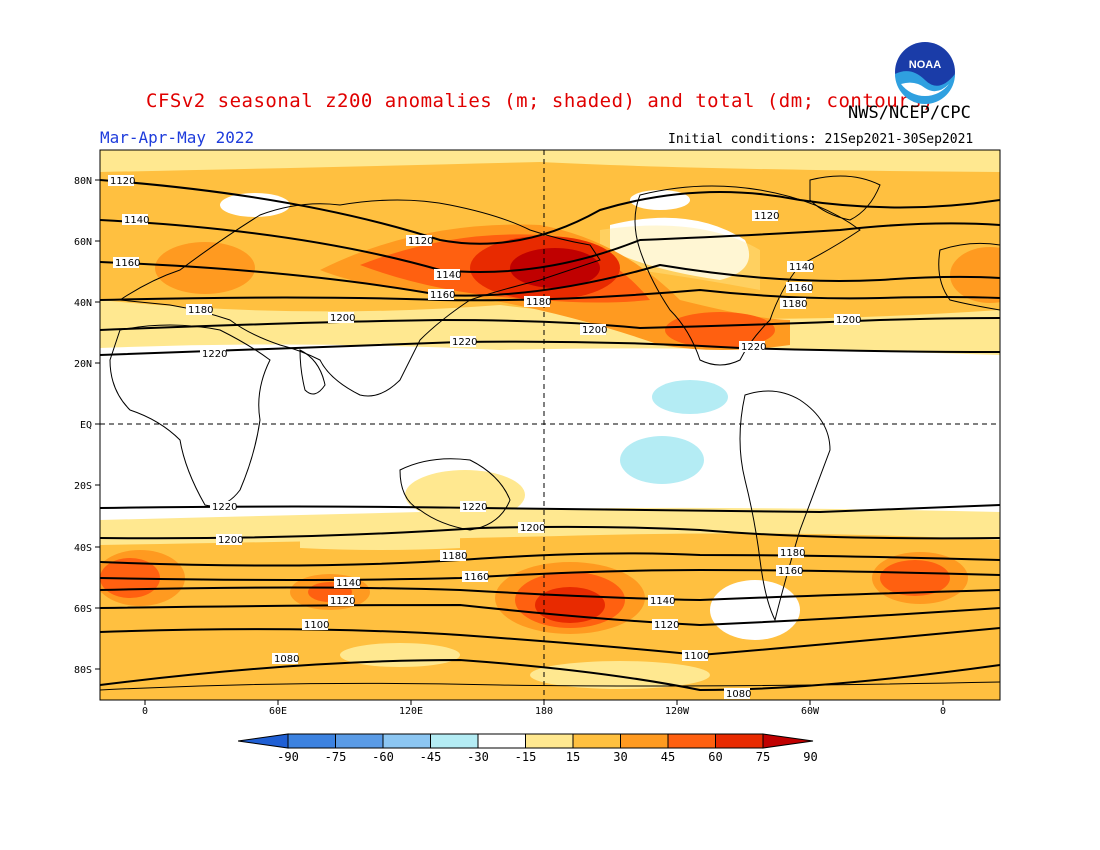  Describe the element at coordinates (550, 594) in the screenshot. I see `contour-1140-south` at that location.